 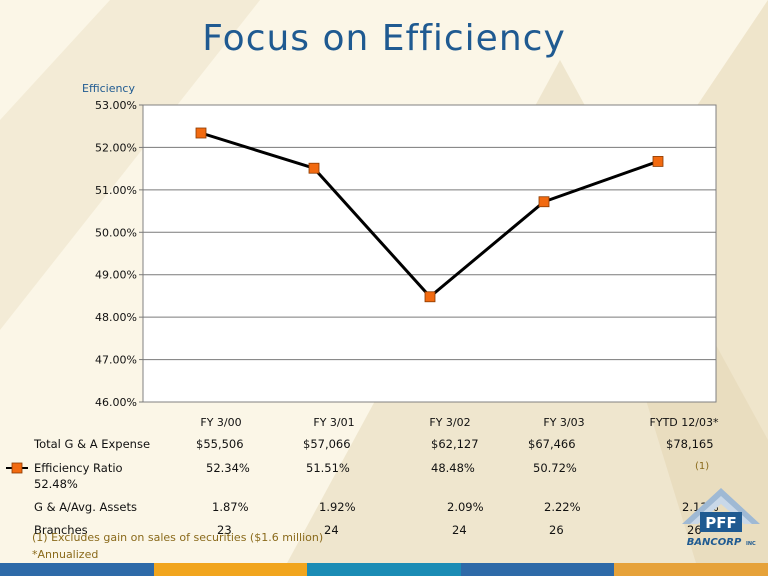 I want to click on table-cell: 23, so click(x=224, y=530).